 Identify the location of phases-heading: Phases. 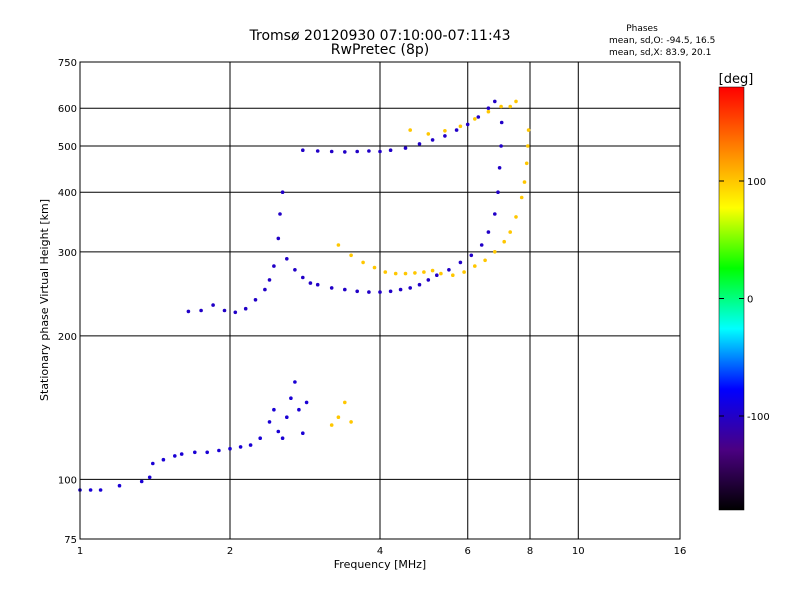
(642, 29).